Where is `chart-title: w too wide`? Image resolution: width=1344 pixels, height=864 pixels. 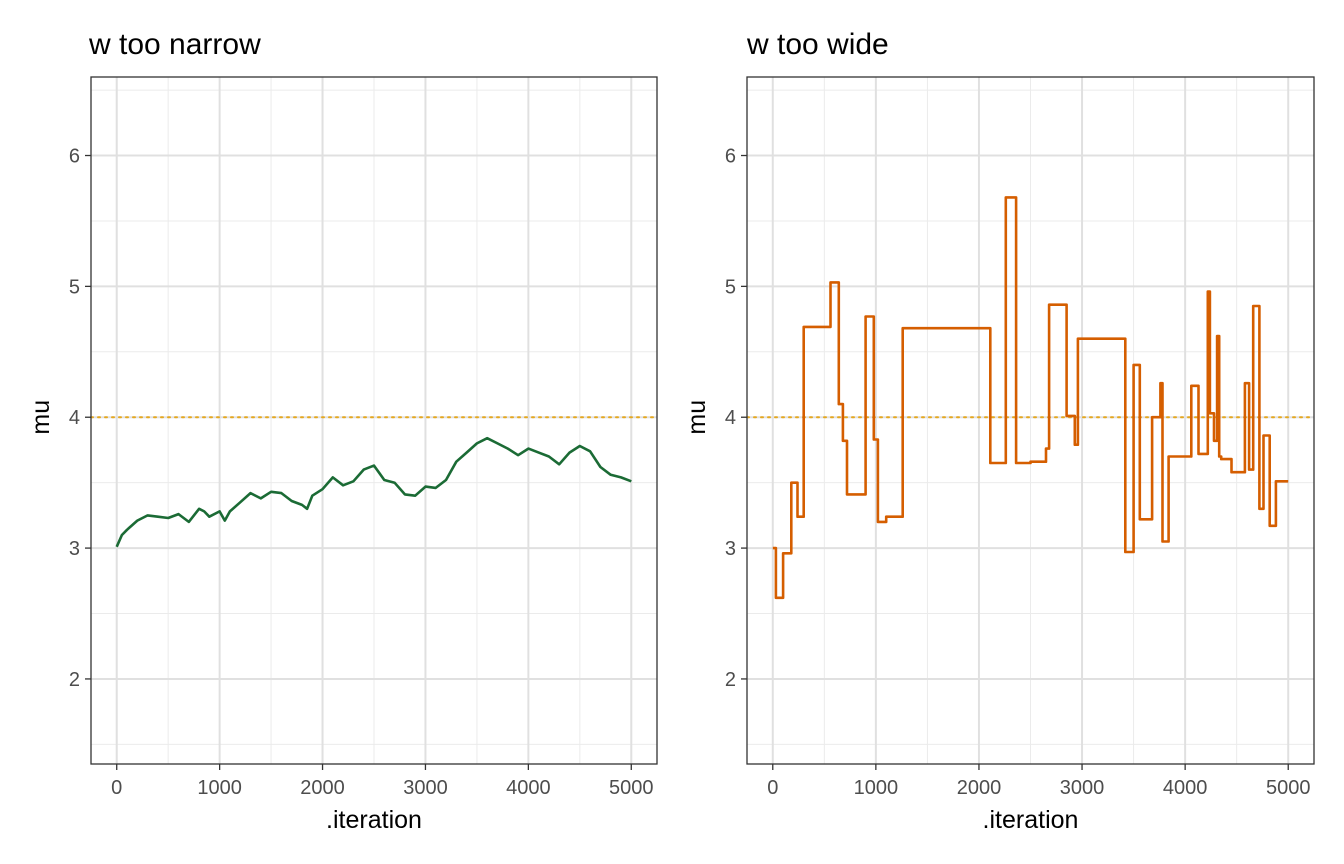
chart-title: w too wide is located at coordinates (817, 44).